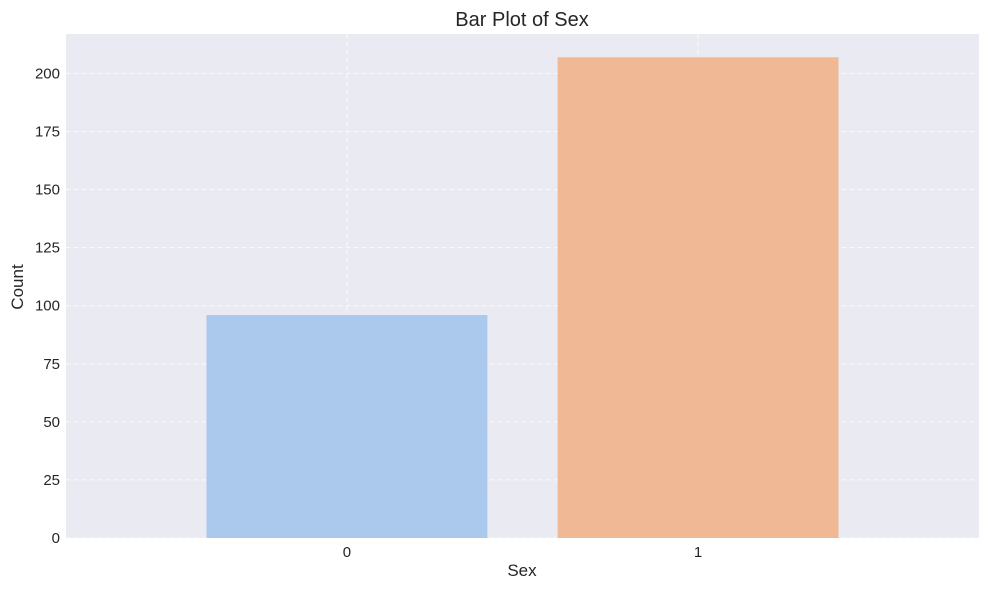 The image size is (989, 590). Describe the element at coordinates (51, 422) in the screenshot. I see `y-tick-label: 50` at that location.